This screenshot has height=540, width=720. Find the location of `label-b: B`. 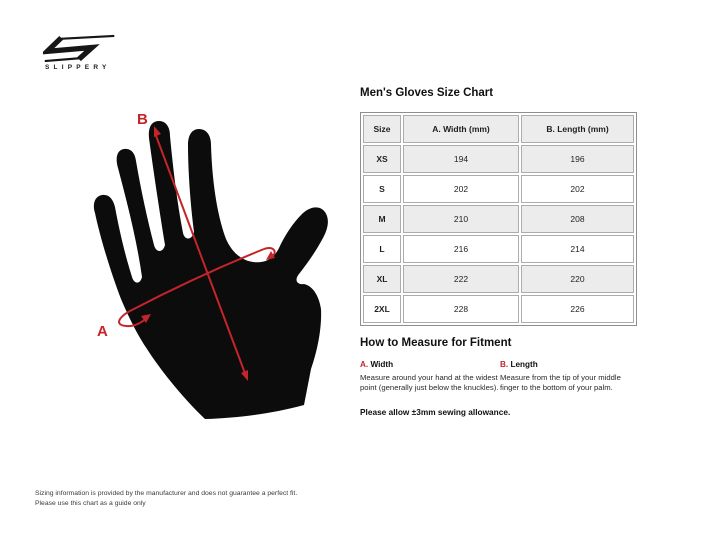

label-b: B is located at coordinates (142, 119).